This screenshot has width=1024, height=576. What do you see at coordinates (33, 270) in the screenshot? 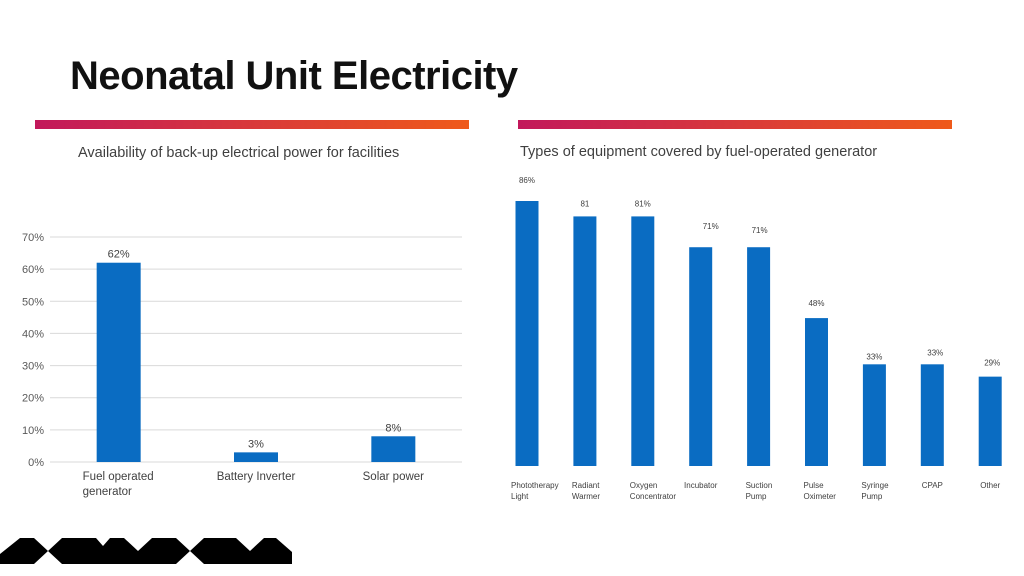
I see `y-tick-label: 60%` at bounding box center [33, 270].